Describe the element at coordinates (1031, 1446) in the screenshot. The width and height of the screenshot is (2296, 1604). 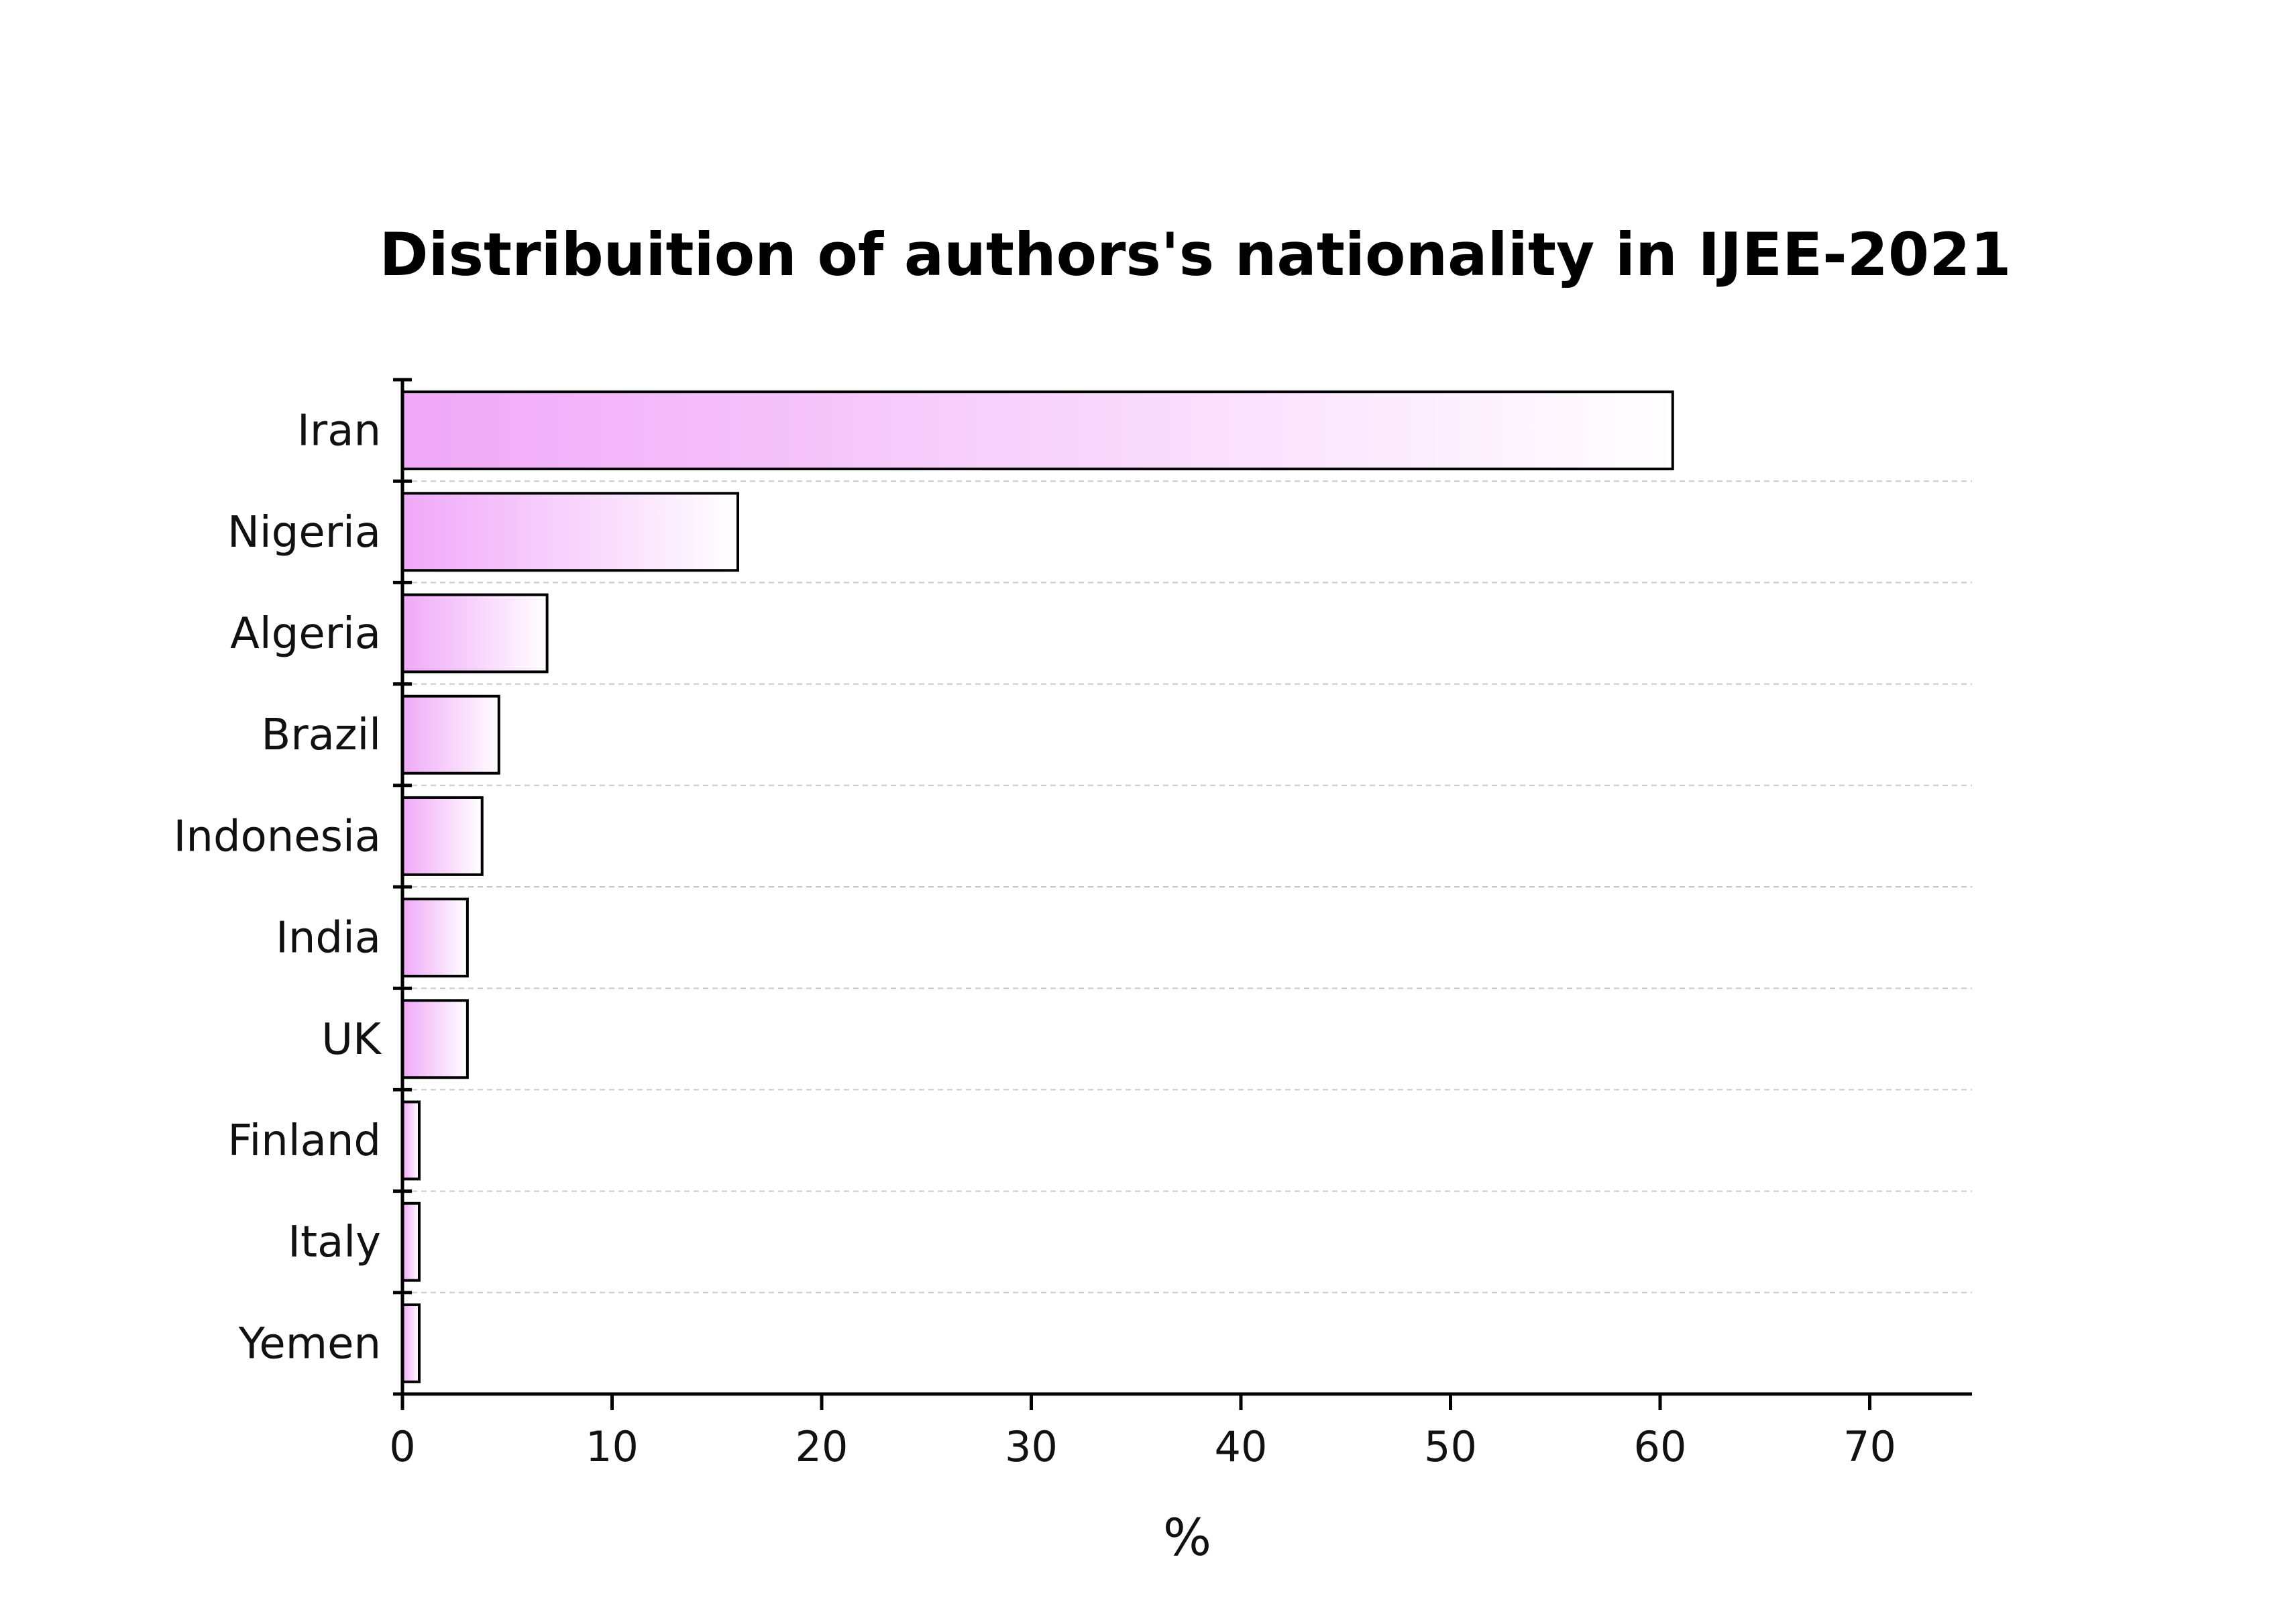
I see `x-tick-label: 30` at that location.